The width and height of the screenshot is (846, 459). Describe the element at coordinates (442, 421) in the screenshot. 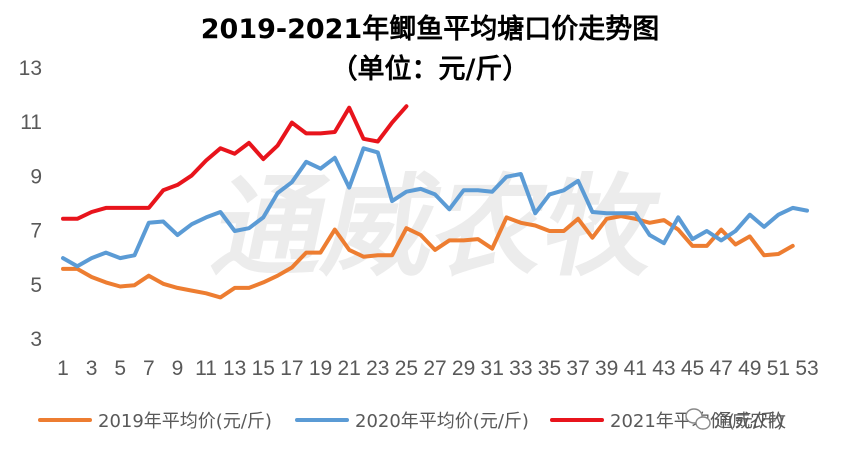

I see `legend-label: 2020年平均价(元/斤)` at that location.